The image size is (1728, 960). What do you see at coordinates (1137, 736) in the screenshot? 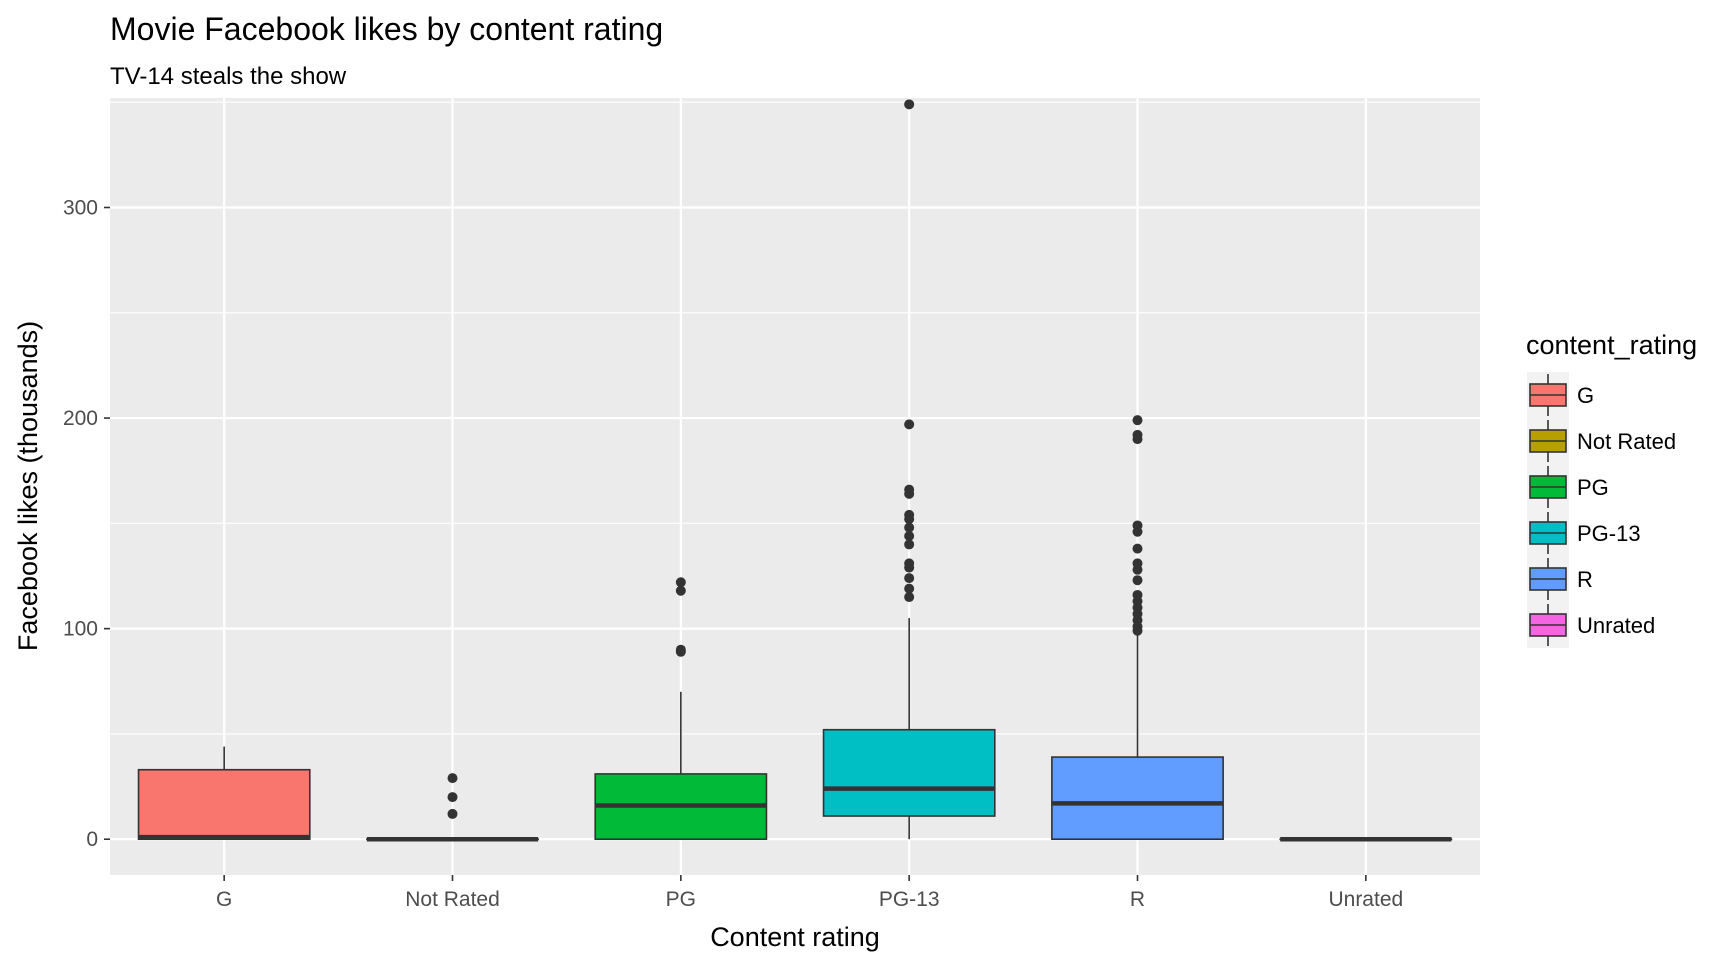
I see `box-r` at bounding box center [1137, 736].